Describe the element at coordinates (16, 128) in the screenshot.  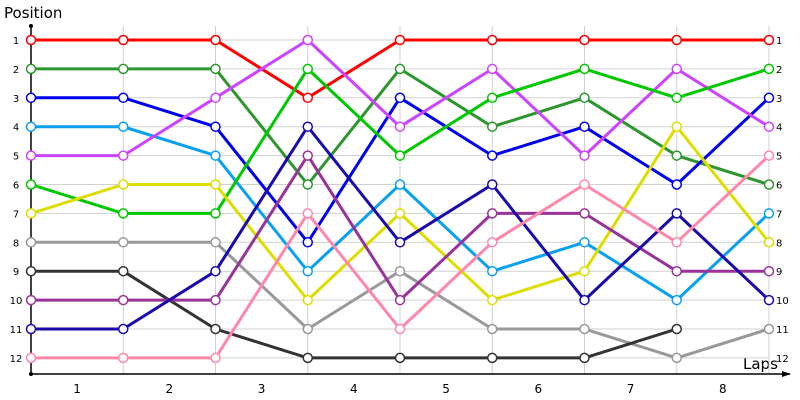
I see `y-tick-label-left: 4` at that location.